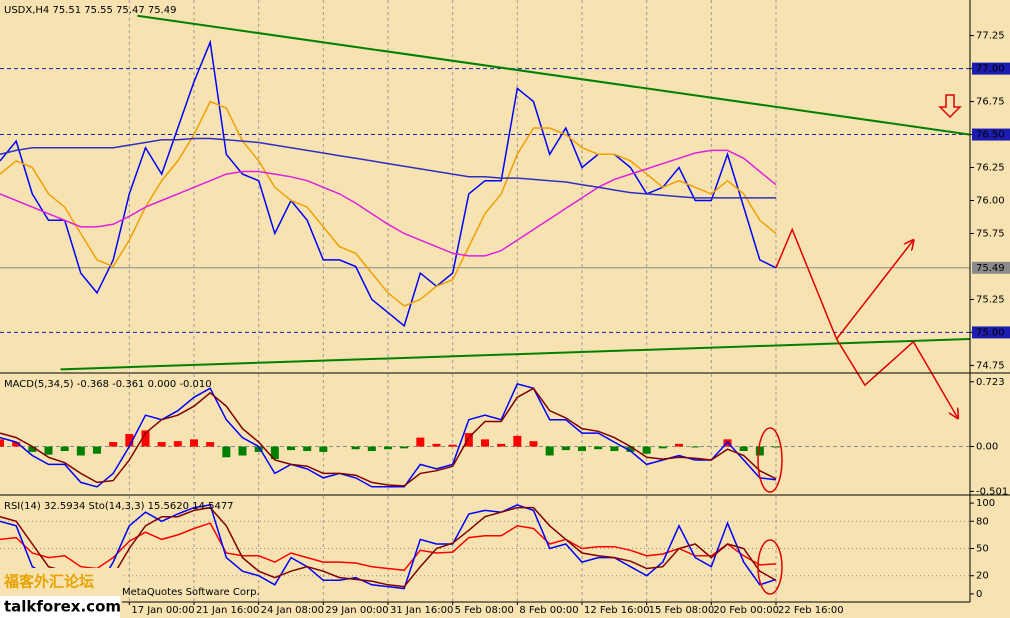 The height and width of the screenshot is (618, 1010). I want to click on copyright: MetaQuotes Software Corp., so click(191, 592).